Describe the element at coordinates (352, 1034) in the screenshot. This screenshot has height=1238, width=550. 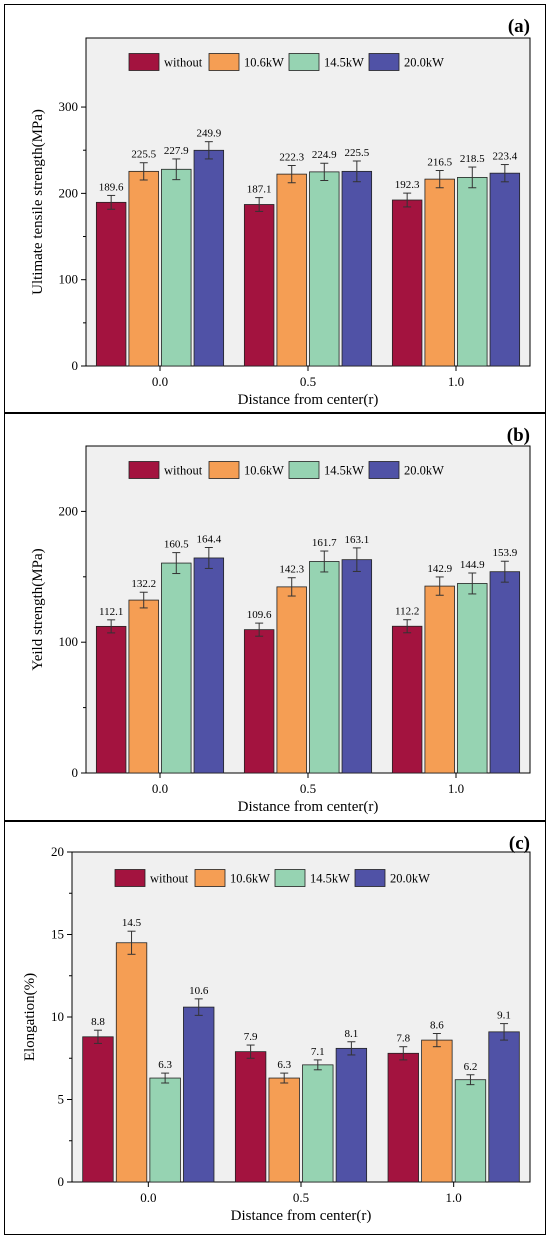
I see `data-label: 8.1` at that location.